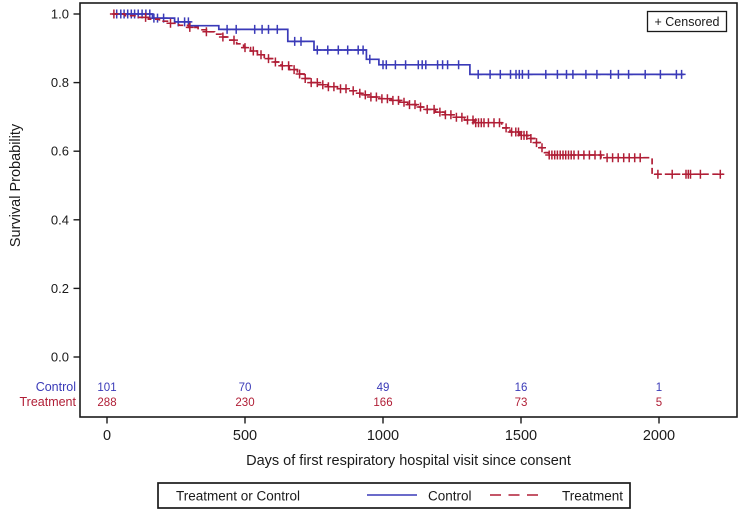 This screenshot has width=744, height=510. I want to click on at-risk-count: 166, so click(382, 403).